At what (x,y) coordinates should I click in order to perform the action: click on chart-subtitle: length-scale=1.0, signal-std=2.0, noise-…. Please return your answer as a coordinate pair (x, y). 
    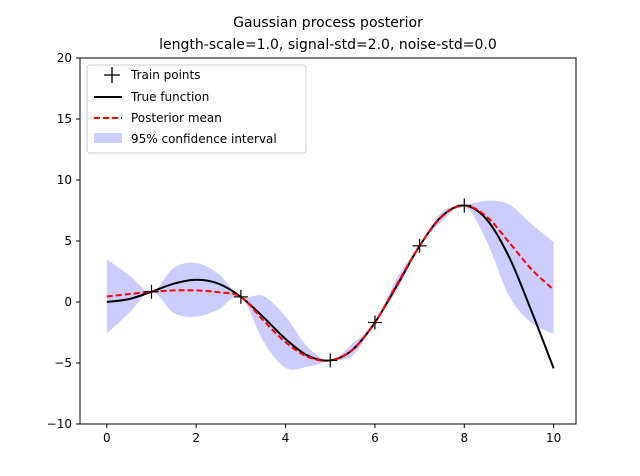
    Looking at the image, I should click on (328, 45).